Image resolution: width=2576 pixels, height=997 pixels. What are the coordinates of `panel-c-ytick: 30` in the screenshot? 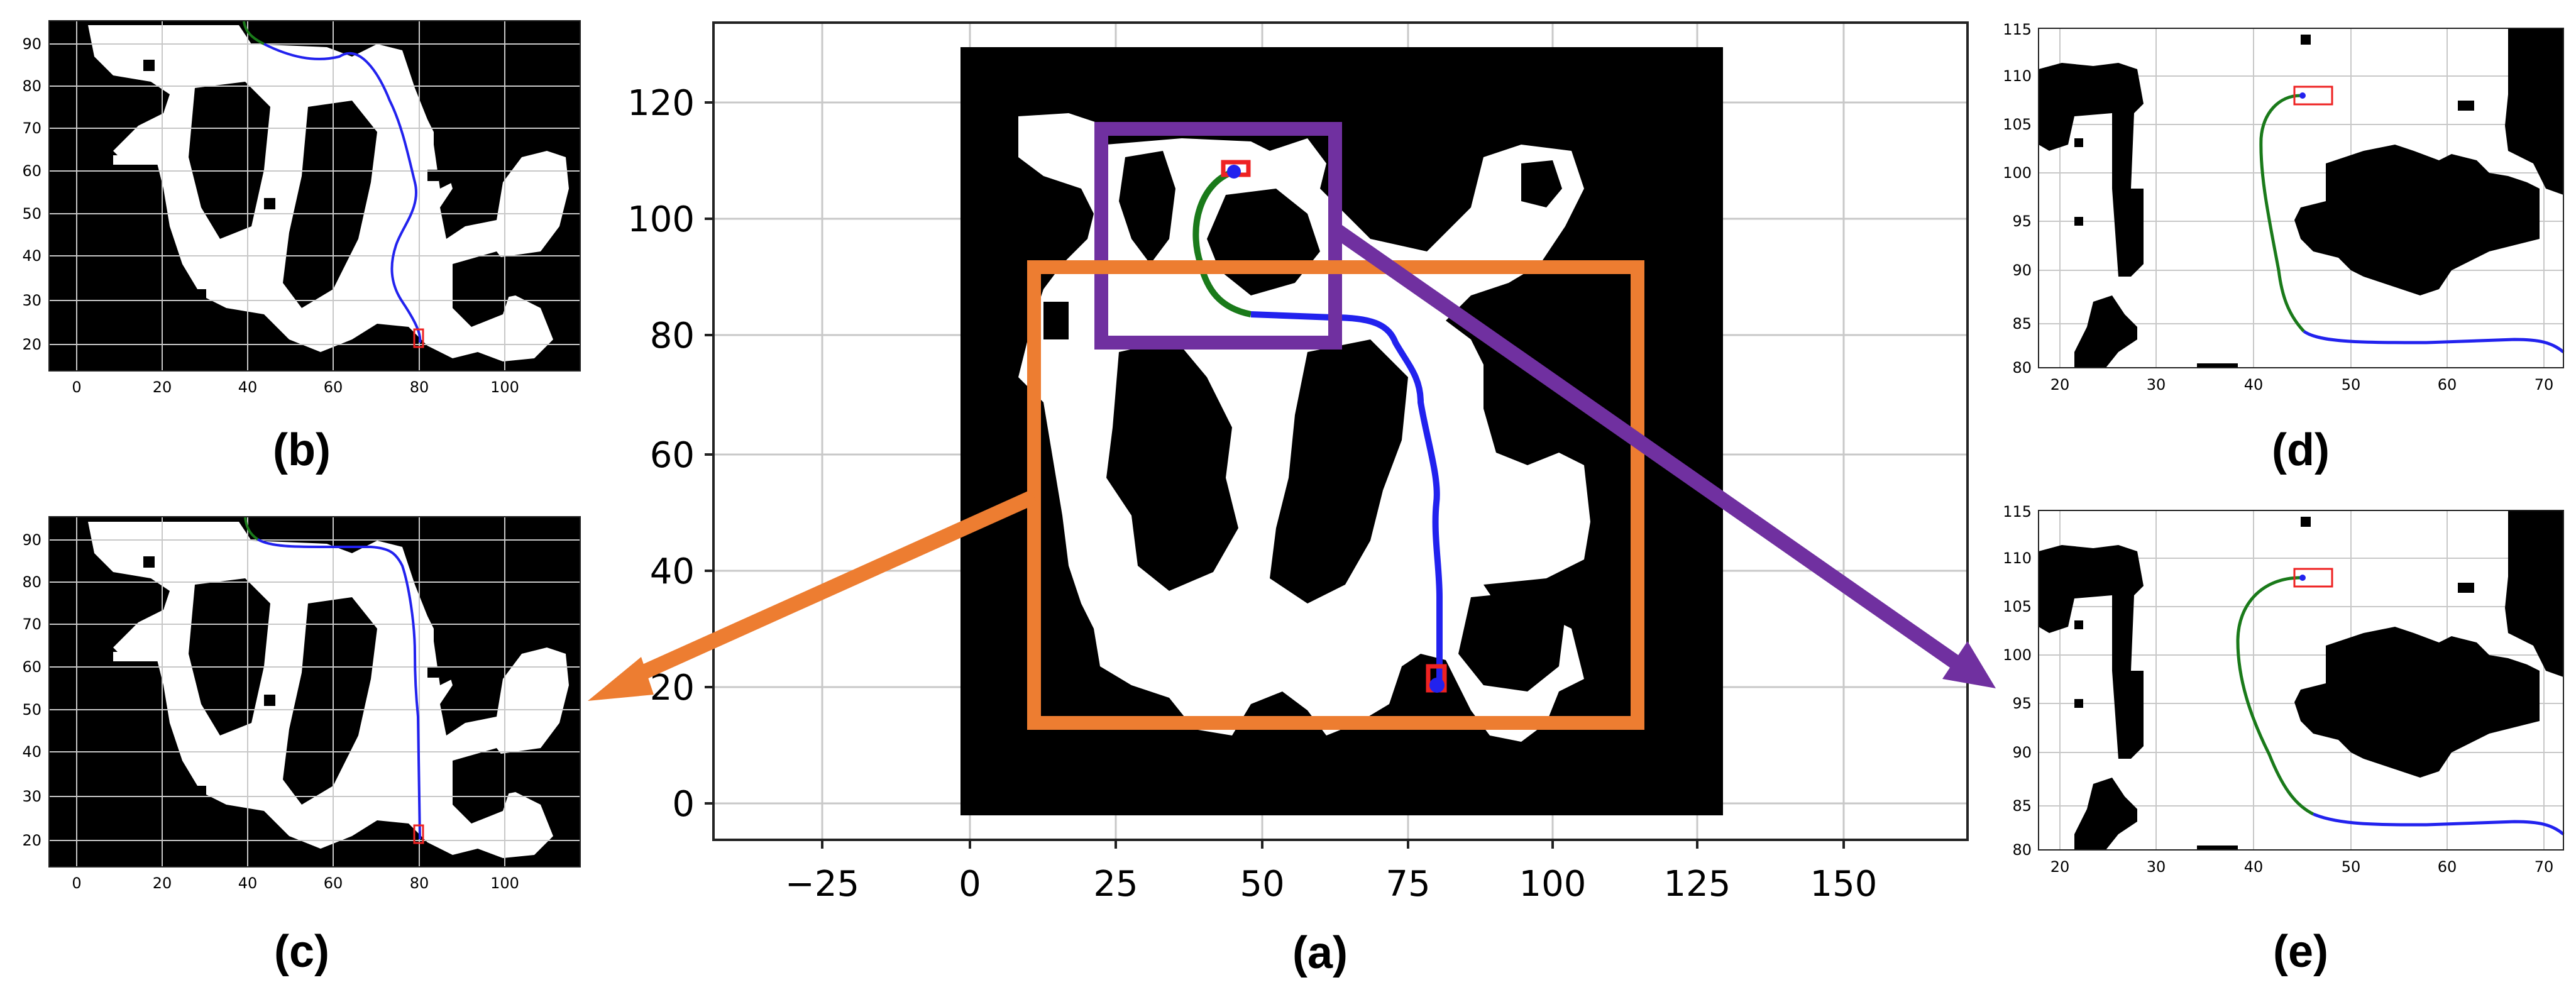 It's located at (32, 796).